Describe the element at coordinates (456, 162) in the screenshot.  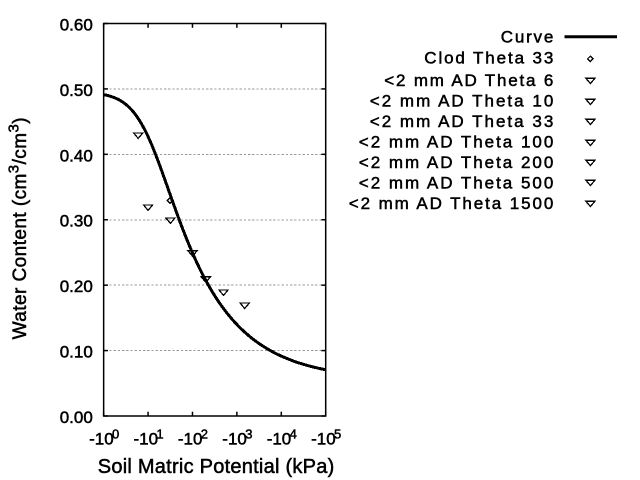
I see `svg-text: <2 mm AD Theta 200` at that location.